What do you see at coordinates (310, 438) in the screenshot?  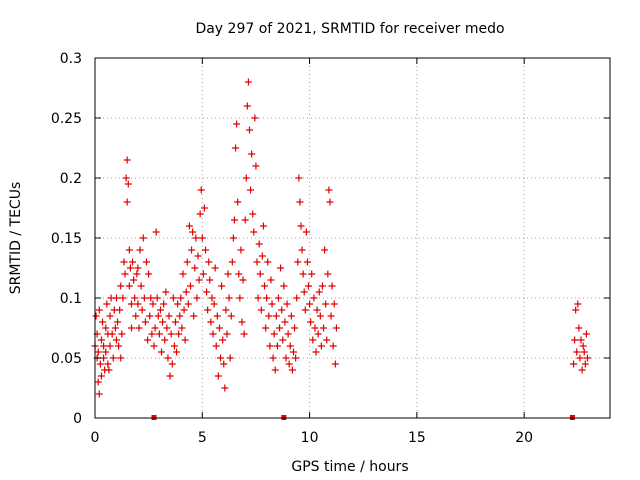 I see `x-tick-label: 10` at bounding box center [310, 438].